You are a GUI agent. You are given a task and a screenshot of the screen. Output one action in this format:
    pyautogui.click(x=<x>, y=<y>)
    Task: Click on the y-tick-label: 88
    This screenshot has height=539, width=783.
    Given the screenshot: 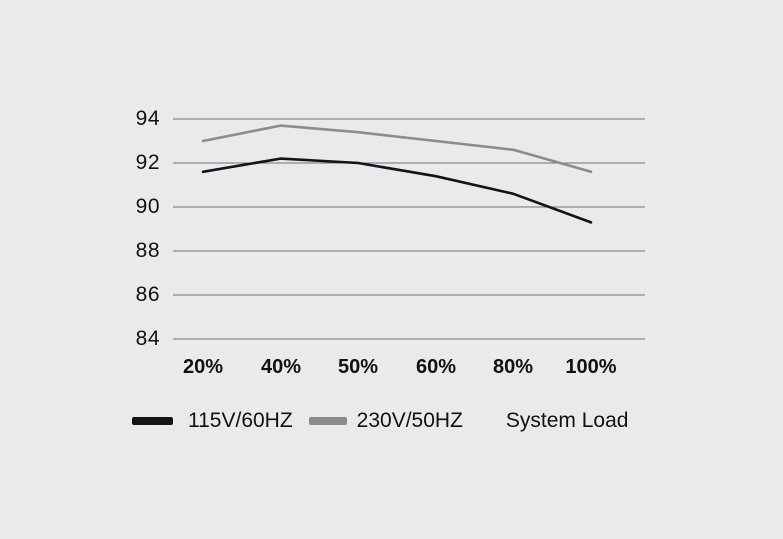 What is the action you would take?
    pyautogui.click(x=147, y=250)
    